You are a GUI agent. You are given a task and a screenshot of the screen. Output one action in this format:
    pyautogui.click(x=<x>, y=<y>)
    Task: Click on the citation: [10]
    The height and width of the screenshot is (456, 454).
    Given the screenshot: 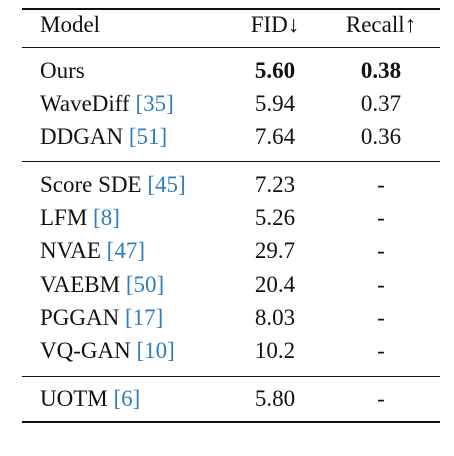 What is the action you would take?
    pyautogui.click(x=155, y=350)
    